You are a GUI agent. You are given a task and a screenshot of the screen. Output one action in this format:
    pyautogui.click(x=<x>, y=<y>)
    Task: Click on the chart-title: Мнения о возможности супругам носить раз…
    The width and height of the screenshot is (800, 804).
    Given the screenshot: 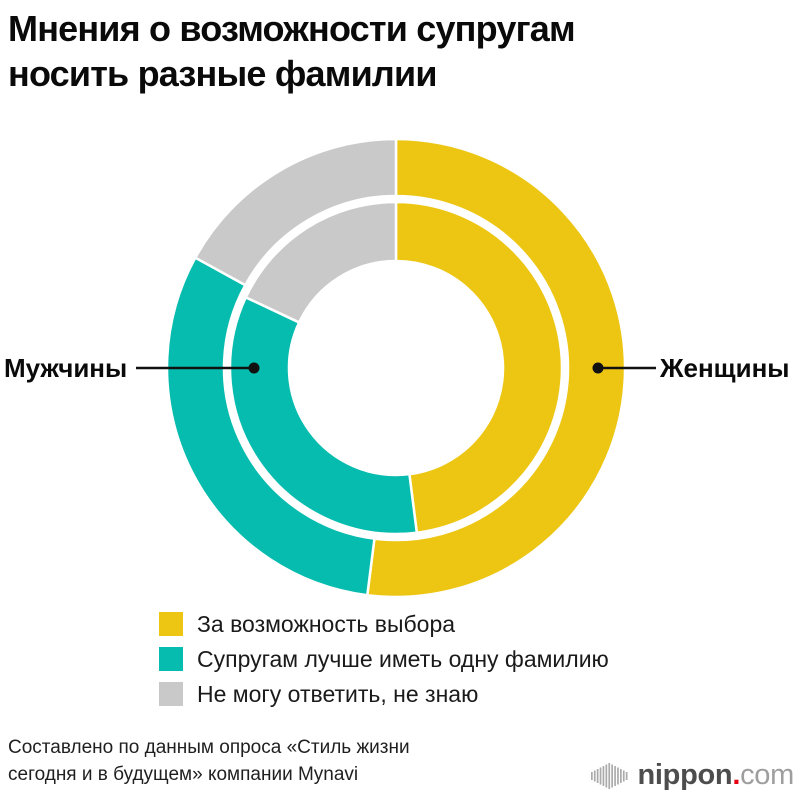 What is the action you would take?
    pyautogui.click(x=398, y=51)
    